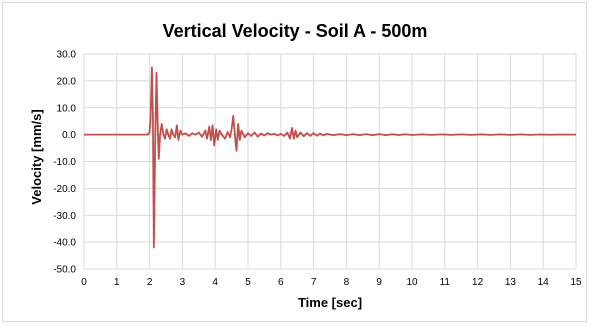 This screenshot has width=591, height=326. What do you see at coordinates (67, 108) in the screenshot?
I see `y-tick-label: 10.0` at bounding box center [67, 108].